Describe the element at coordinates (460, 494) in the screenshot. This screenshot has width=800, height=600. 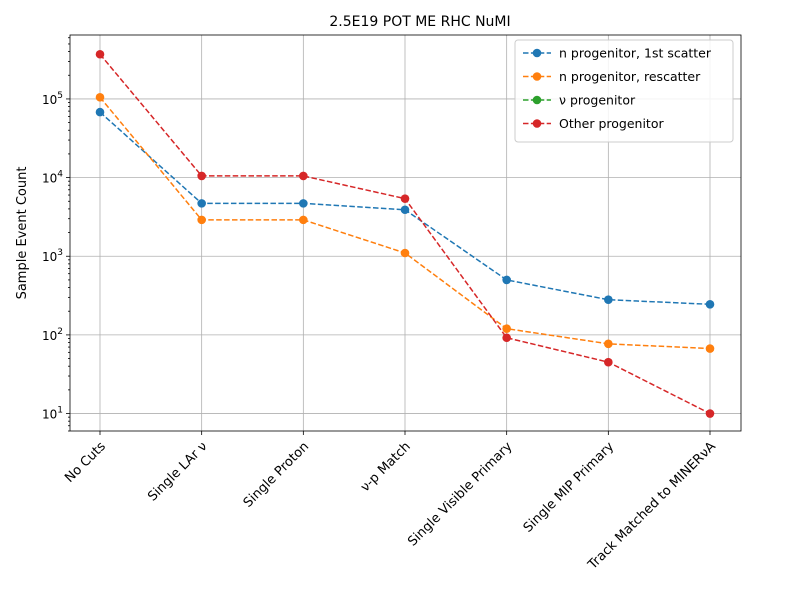
I see `x-tick-label: Single Visible Primary` at that location.